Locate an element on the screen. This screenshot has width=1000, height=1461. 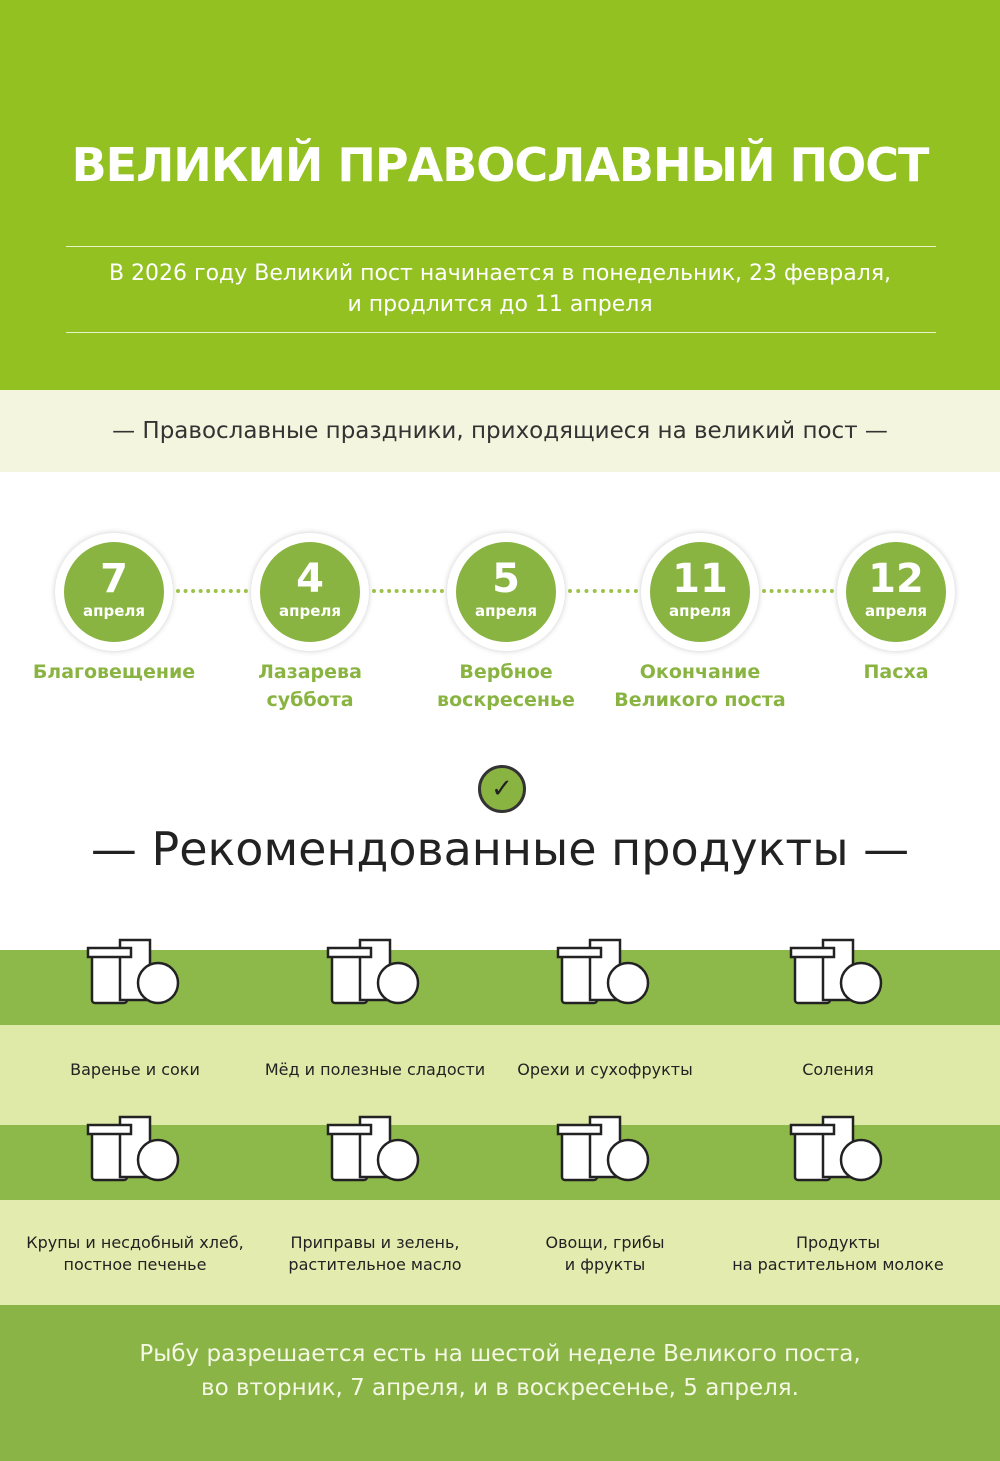
product-label-line: Продукты is located at coordinates (838, 1242).